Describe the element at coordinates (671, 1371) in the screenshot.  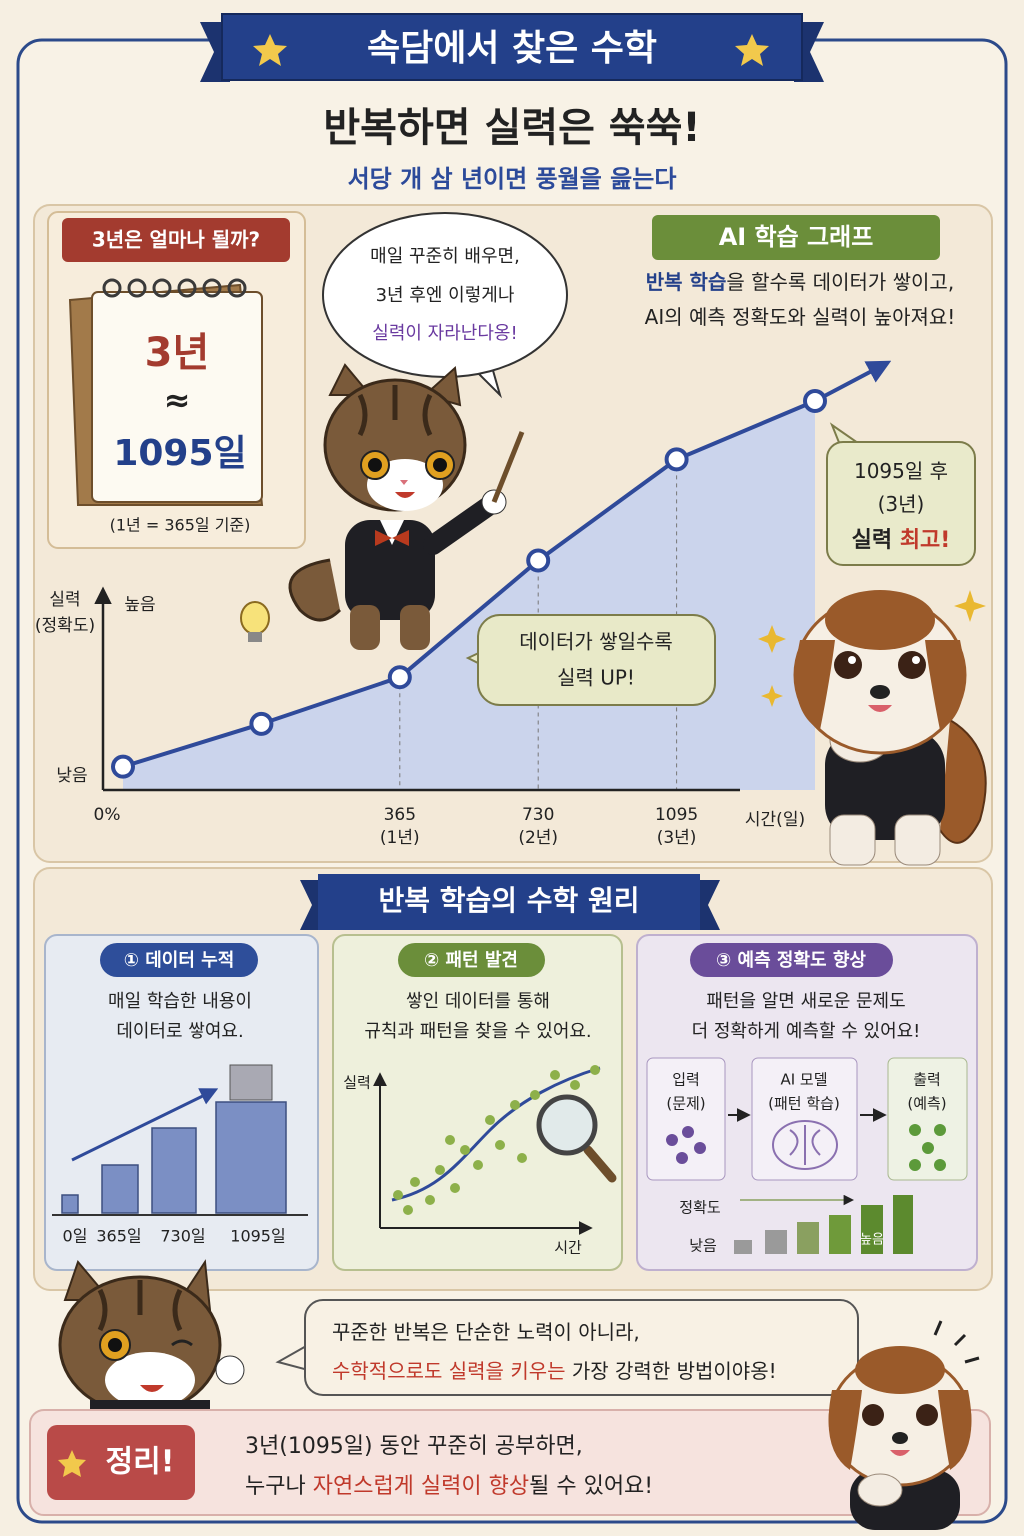
I see `bubble-part: 가장 강력한 방법이야옹!` at that location.